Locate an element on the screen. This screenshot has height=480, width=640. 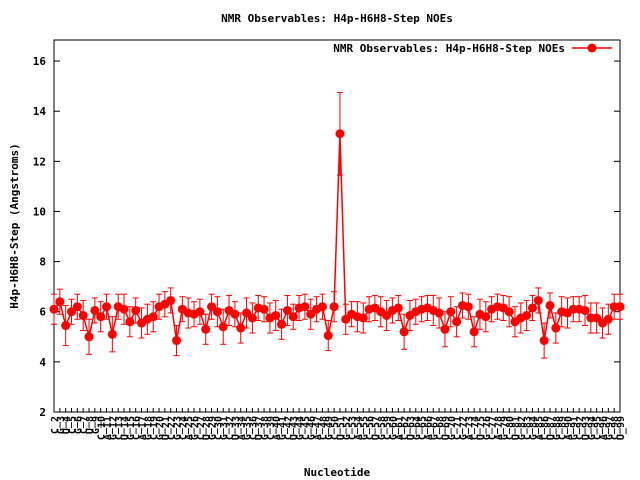
x-tick-label: G_55 is located at coordinates (364, 428).